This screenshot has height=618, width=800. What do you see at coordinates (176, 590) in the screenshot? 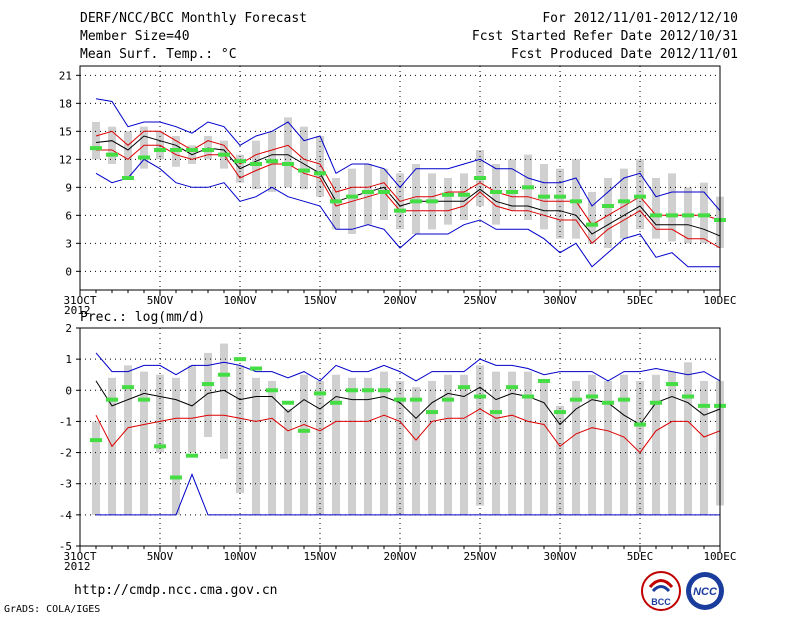
I see `source-url: http://cmdp.ncc.cma.gov.cn` at bounding box center [176, 590].